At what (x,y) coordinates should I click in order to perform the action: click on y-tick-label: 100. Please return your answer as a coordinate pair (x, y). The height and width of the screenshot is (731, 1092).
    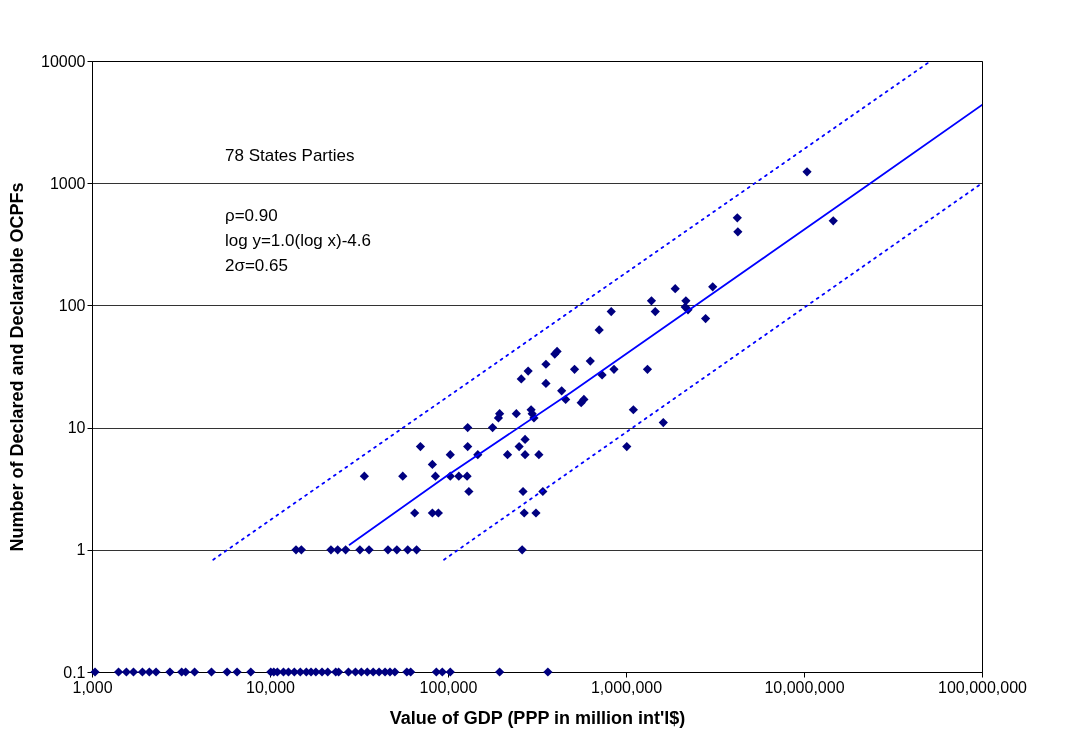
    Looking at the image, I should click on (72, 305).